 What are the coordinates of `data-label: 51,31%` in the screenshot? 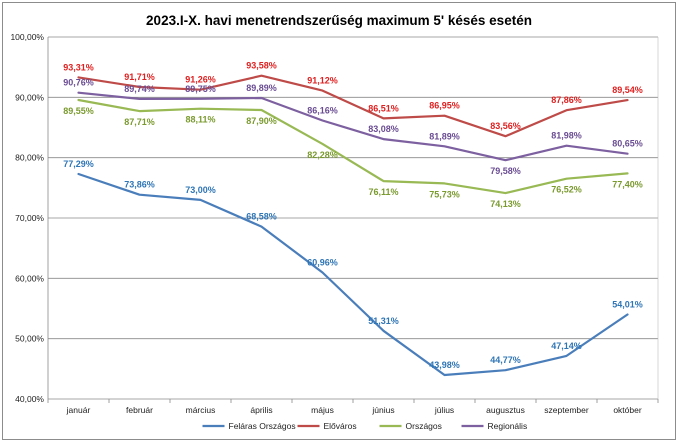 It's located at (383, 321).